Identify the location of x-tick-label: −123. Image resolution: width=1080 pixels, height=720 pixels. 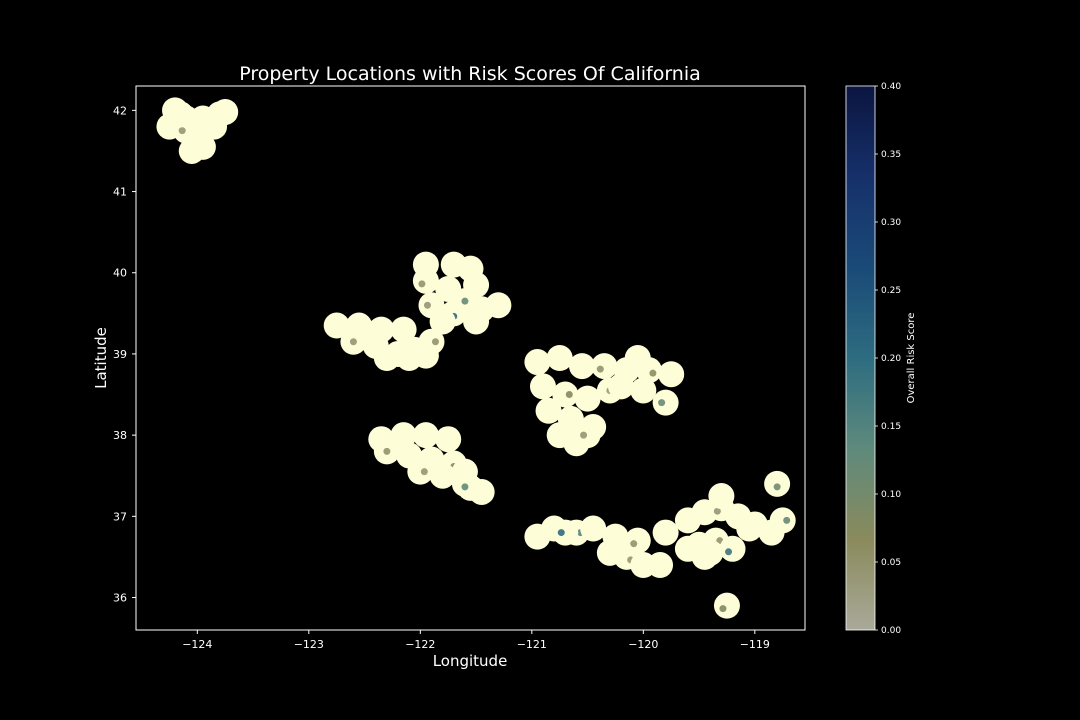
(309, 644).